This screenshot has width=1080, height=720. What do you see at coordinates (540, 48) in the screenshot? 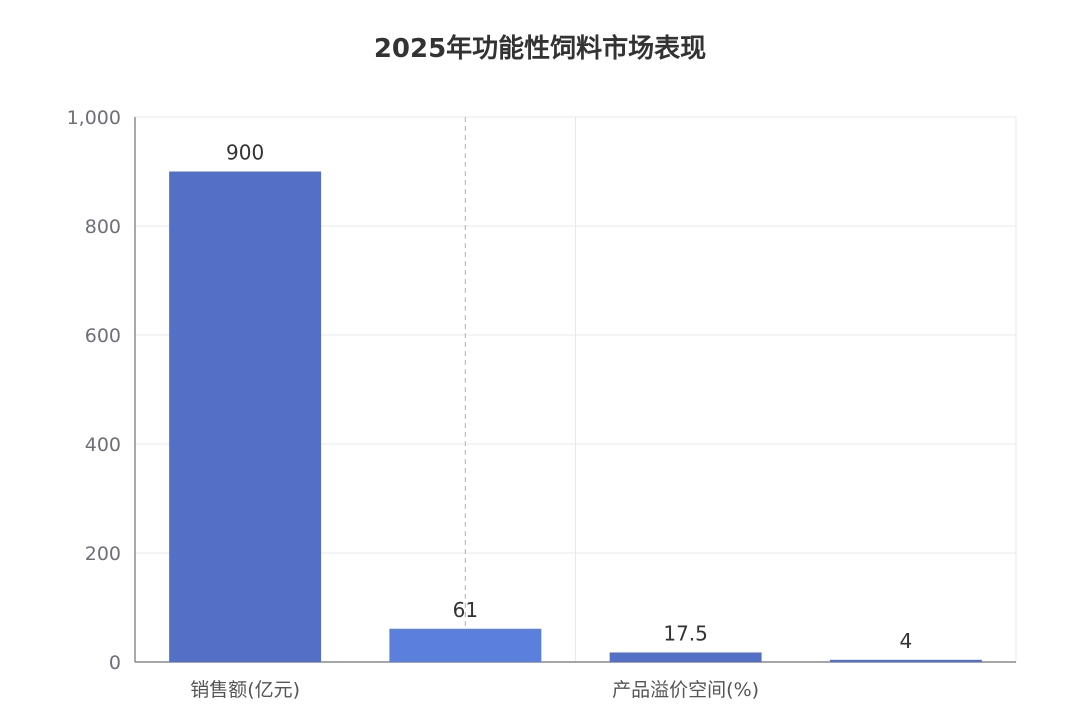
I see `chart-title: 2025年功能性饲料市场表现` at bounding box center [540, 48].